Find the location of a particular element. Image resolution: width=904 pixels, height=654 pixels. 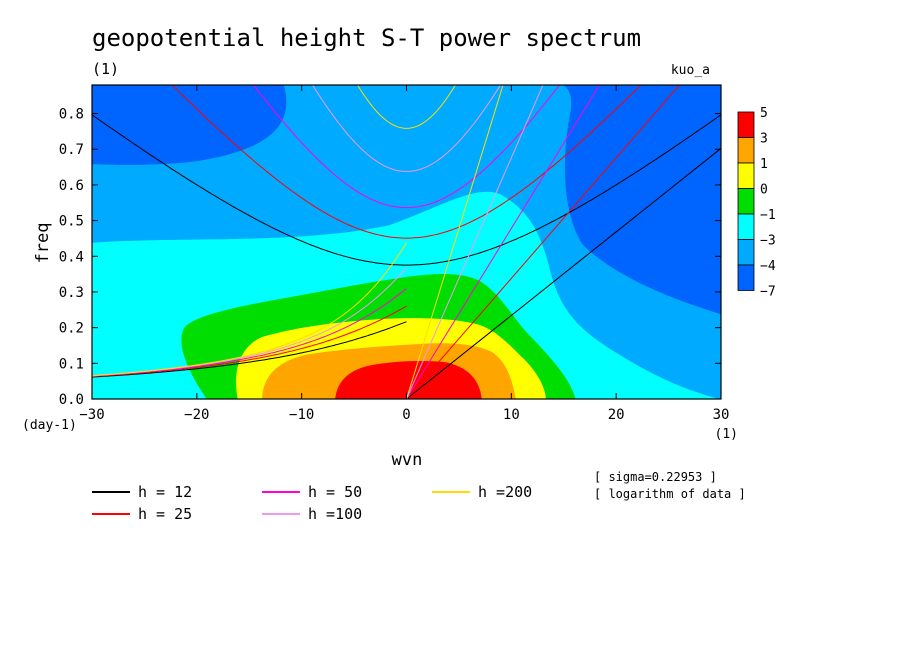

inertia-gravity-wave-h100 is located at coordinates (406, 128).